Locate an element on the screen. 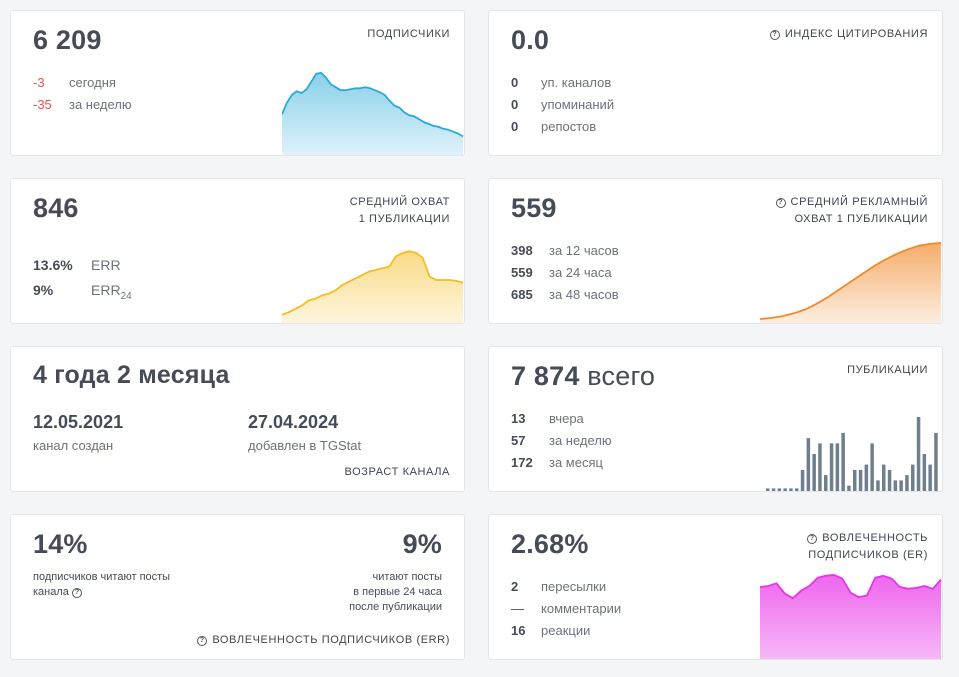  er-stats: 2 пересылки — комментарии 16 реакции is located at coordinates (566, 609).